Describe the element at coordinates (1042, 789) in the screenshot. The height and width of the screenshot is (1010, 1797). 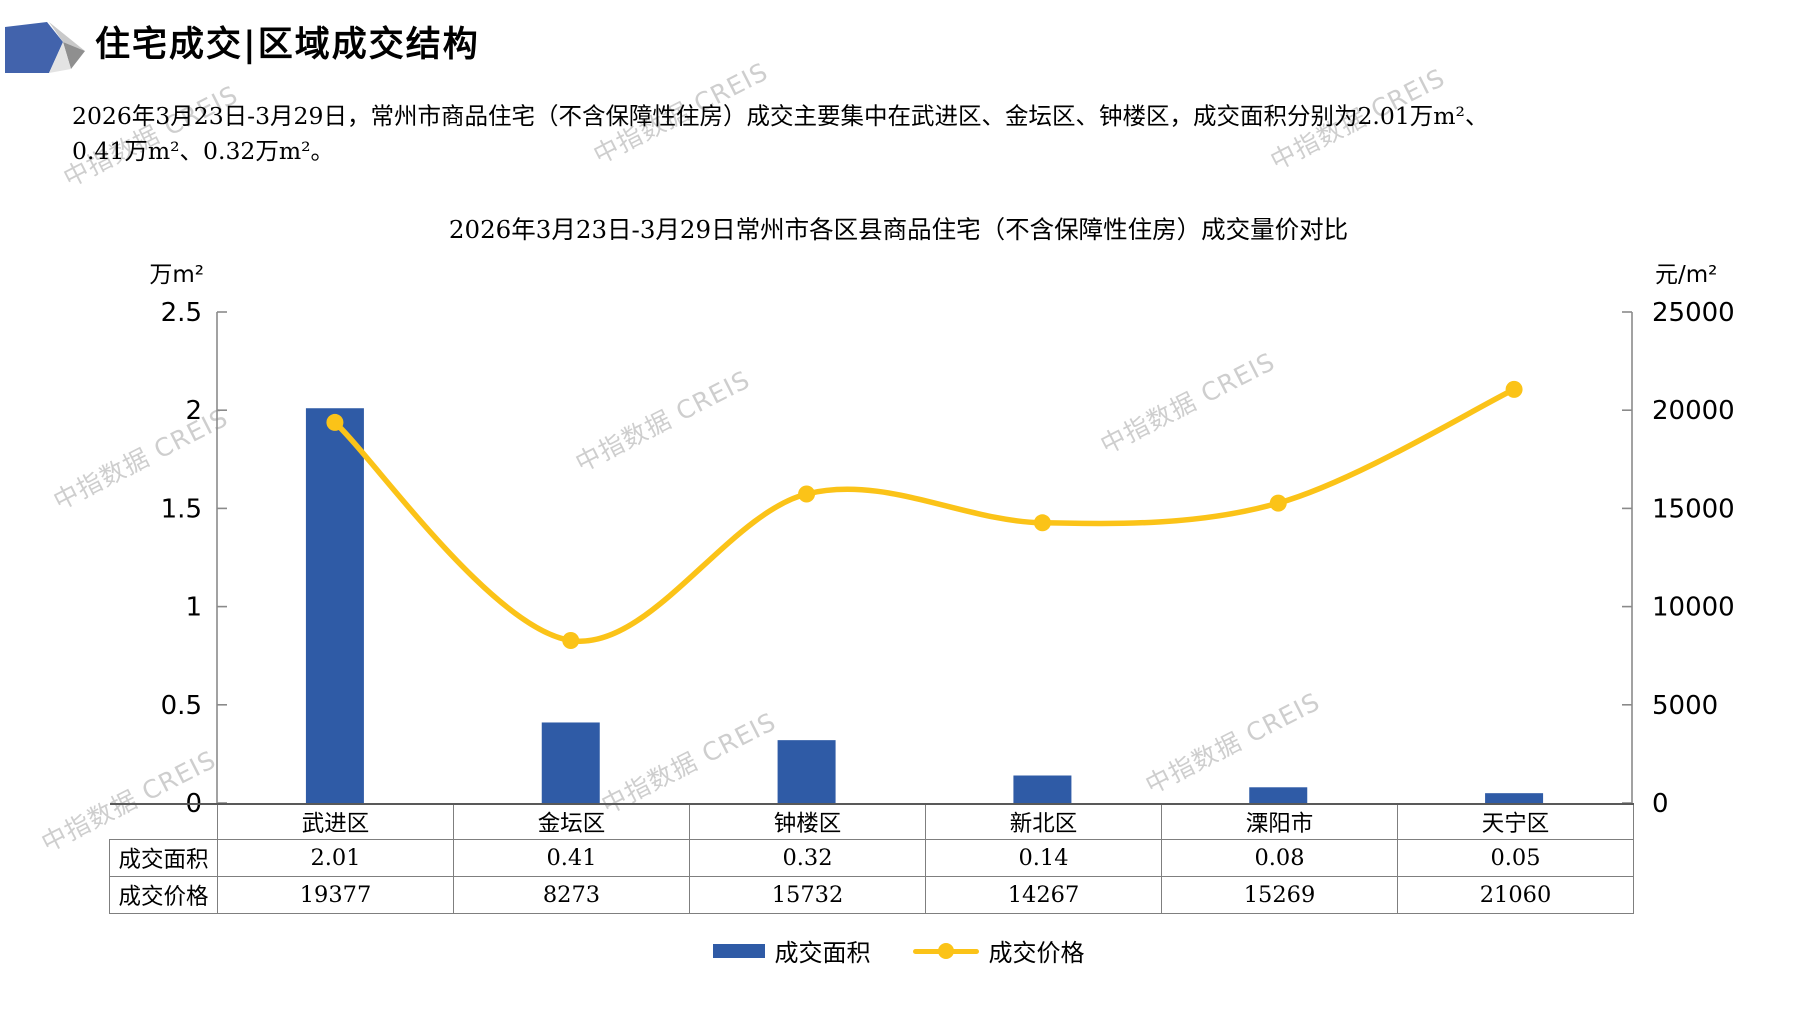
I see `bar-新北区` at that location.